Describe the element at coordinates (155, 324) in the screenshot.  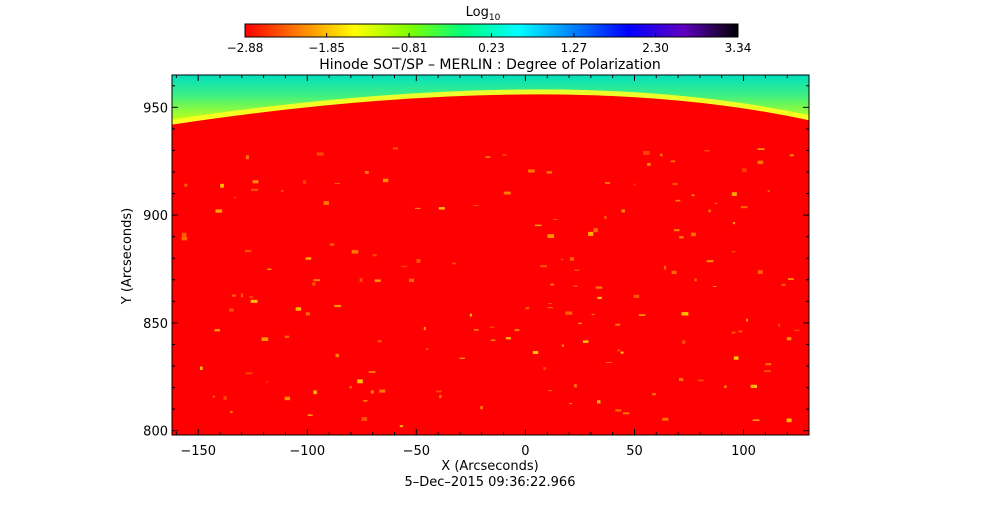
I see `y-tick-label: 850` at that location.